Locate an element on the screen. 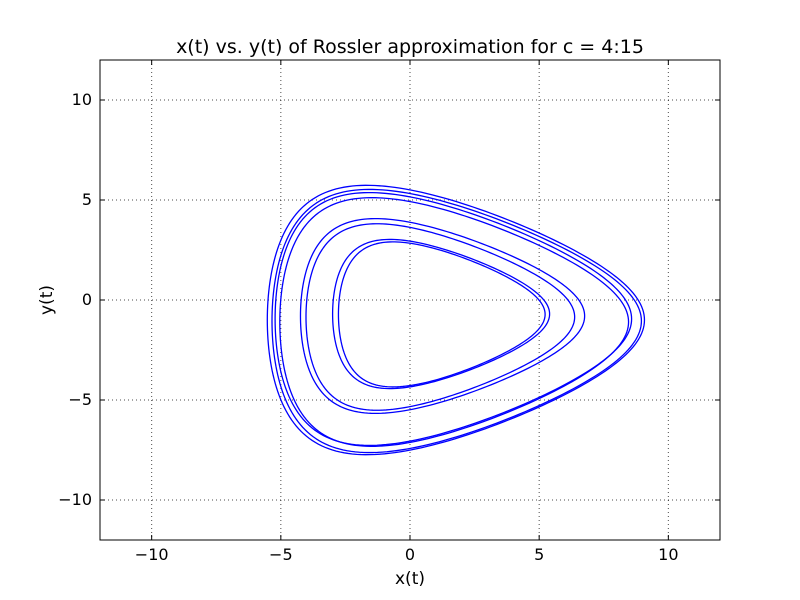 Image resolution: width=800 pixels, height=600 pixels. x-tick-label: 10 is located at coordinates (668, 554).